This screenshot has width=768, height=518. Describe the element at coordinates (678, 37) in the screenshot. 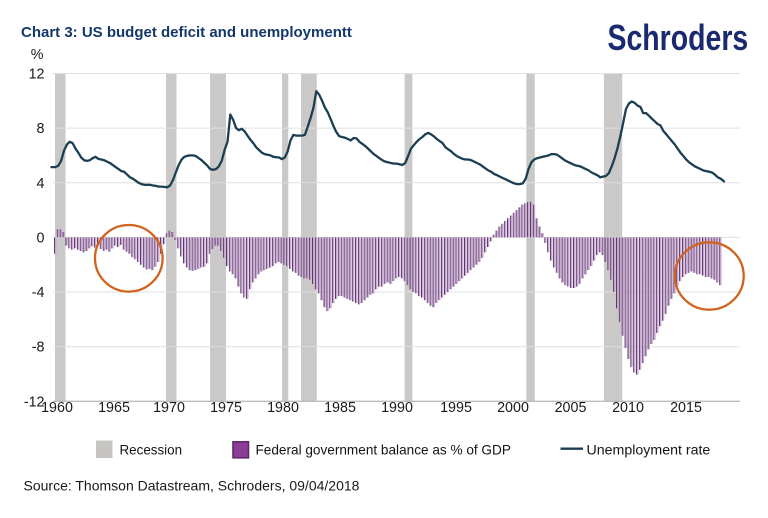

I see `svg-text: Schroders` at that location.